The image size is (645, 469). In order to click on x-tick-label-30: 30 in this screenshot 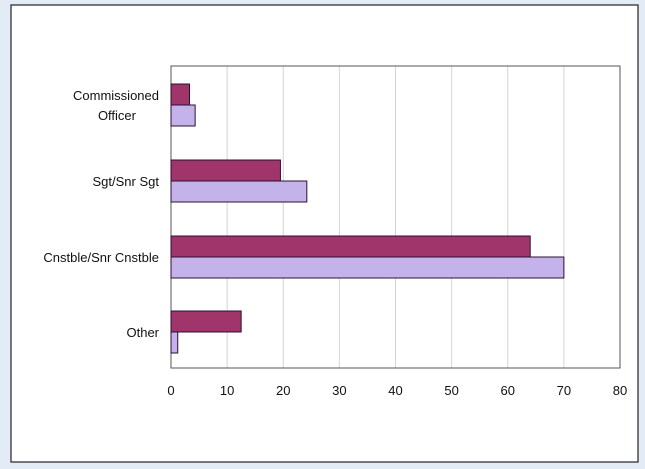, I will do `click(339, 390)`.